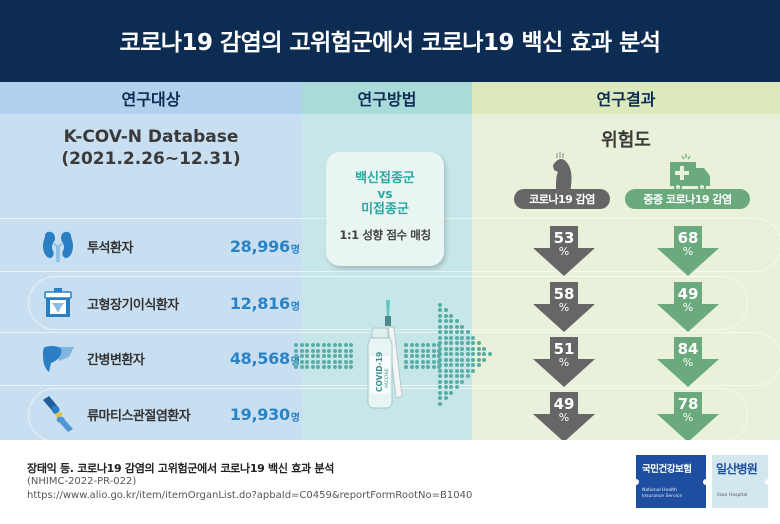 The image size is (780, 524). Describe the element at coordinates (688, 349) in the screenshot. I see `severe-risk-value: 84` at that location.